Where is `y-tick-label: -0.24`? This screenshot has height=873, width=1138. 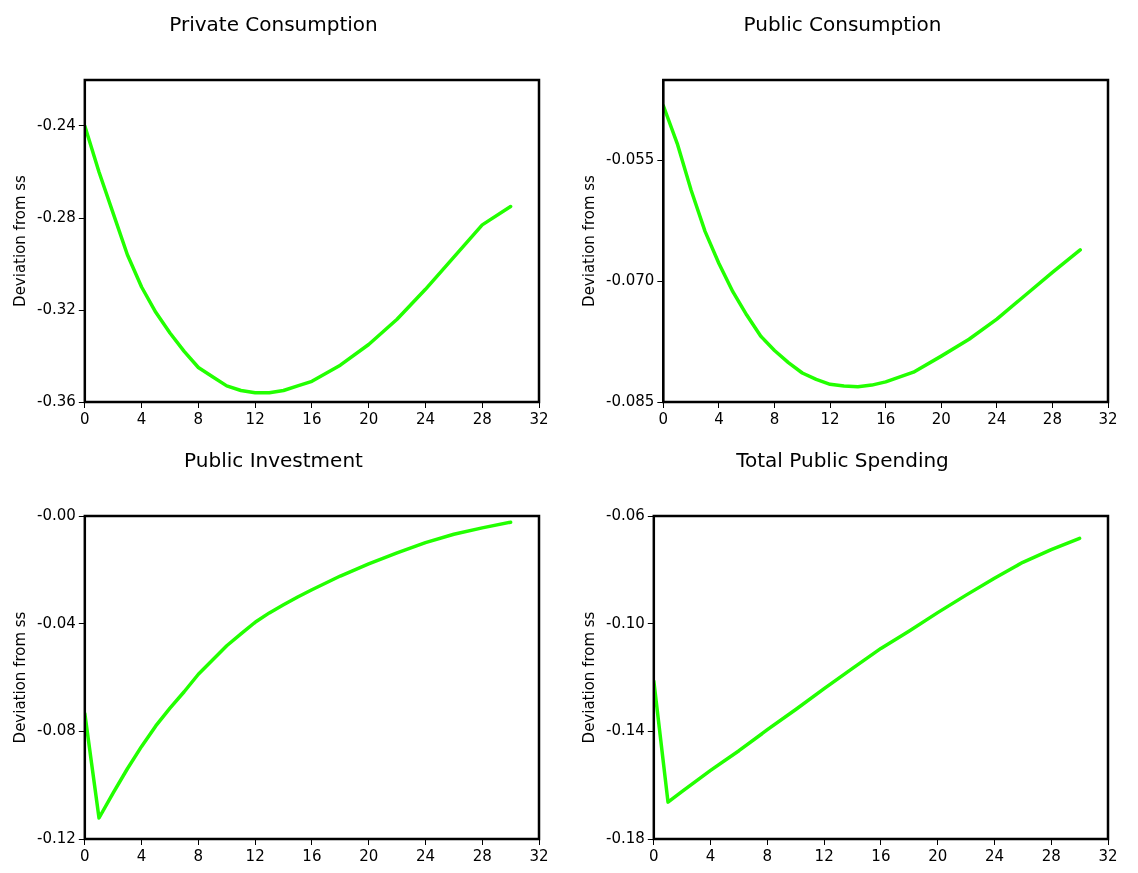 y-tick-label: -0.24 is located at coordinates (56, 124).